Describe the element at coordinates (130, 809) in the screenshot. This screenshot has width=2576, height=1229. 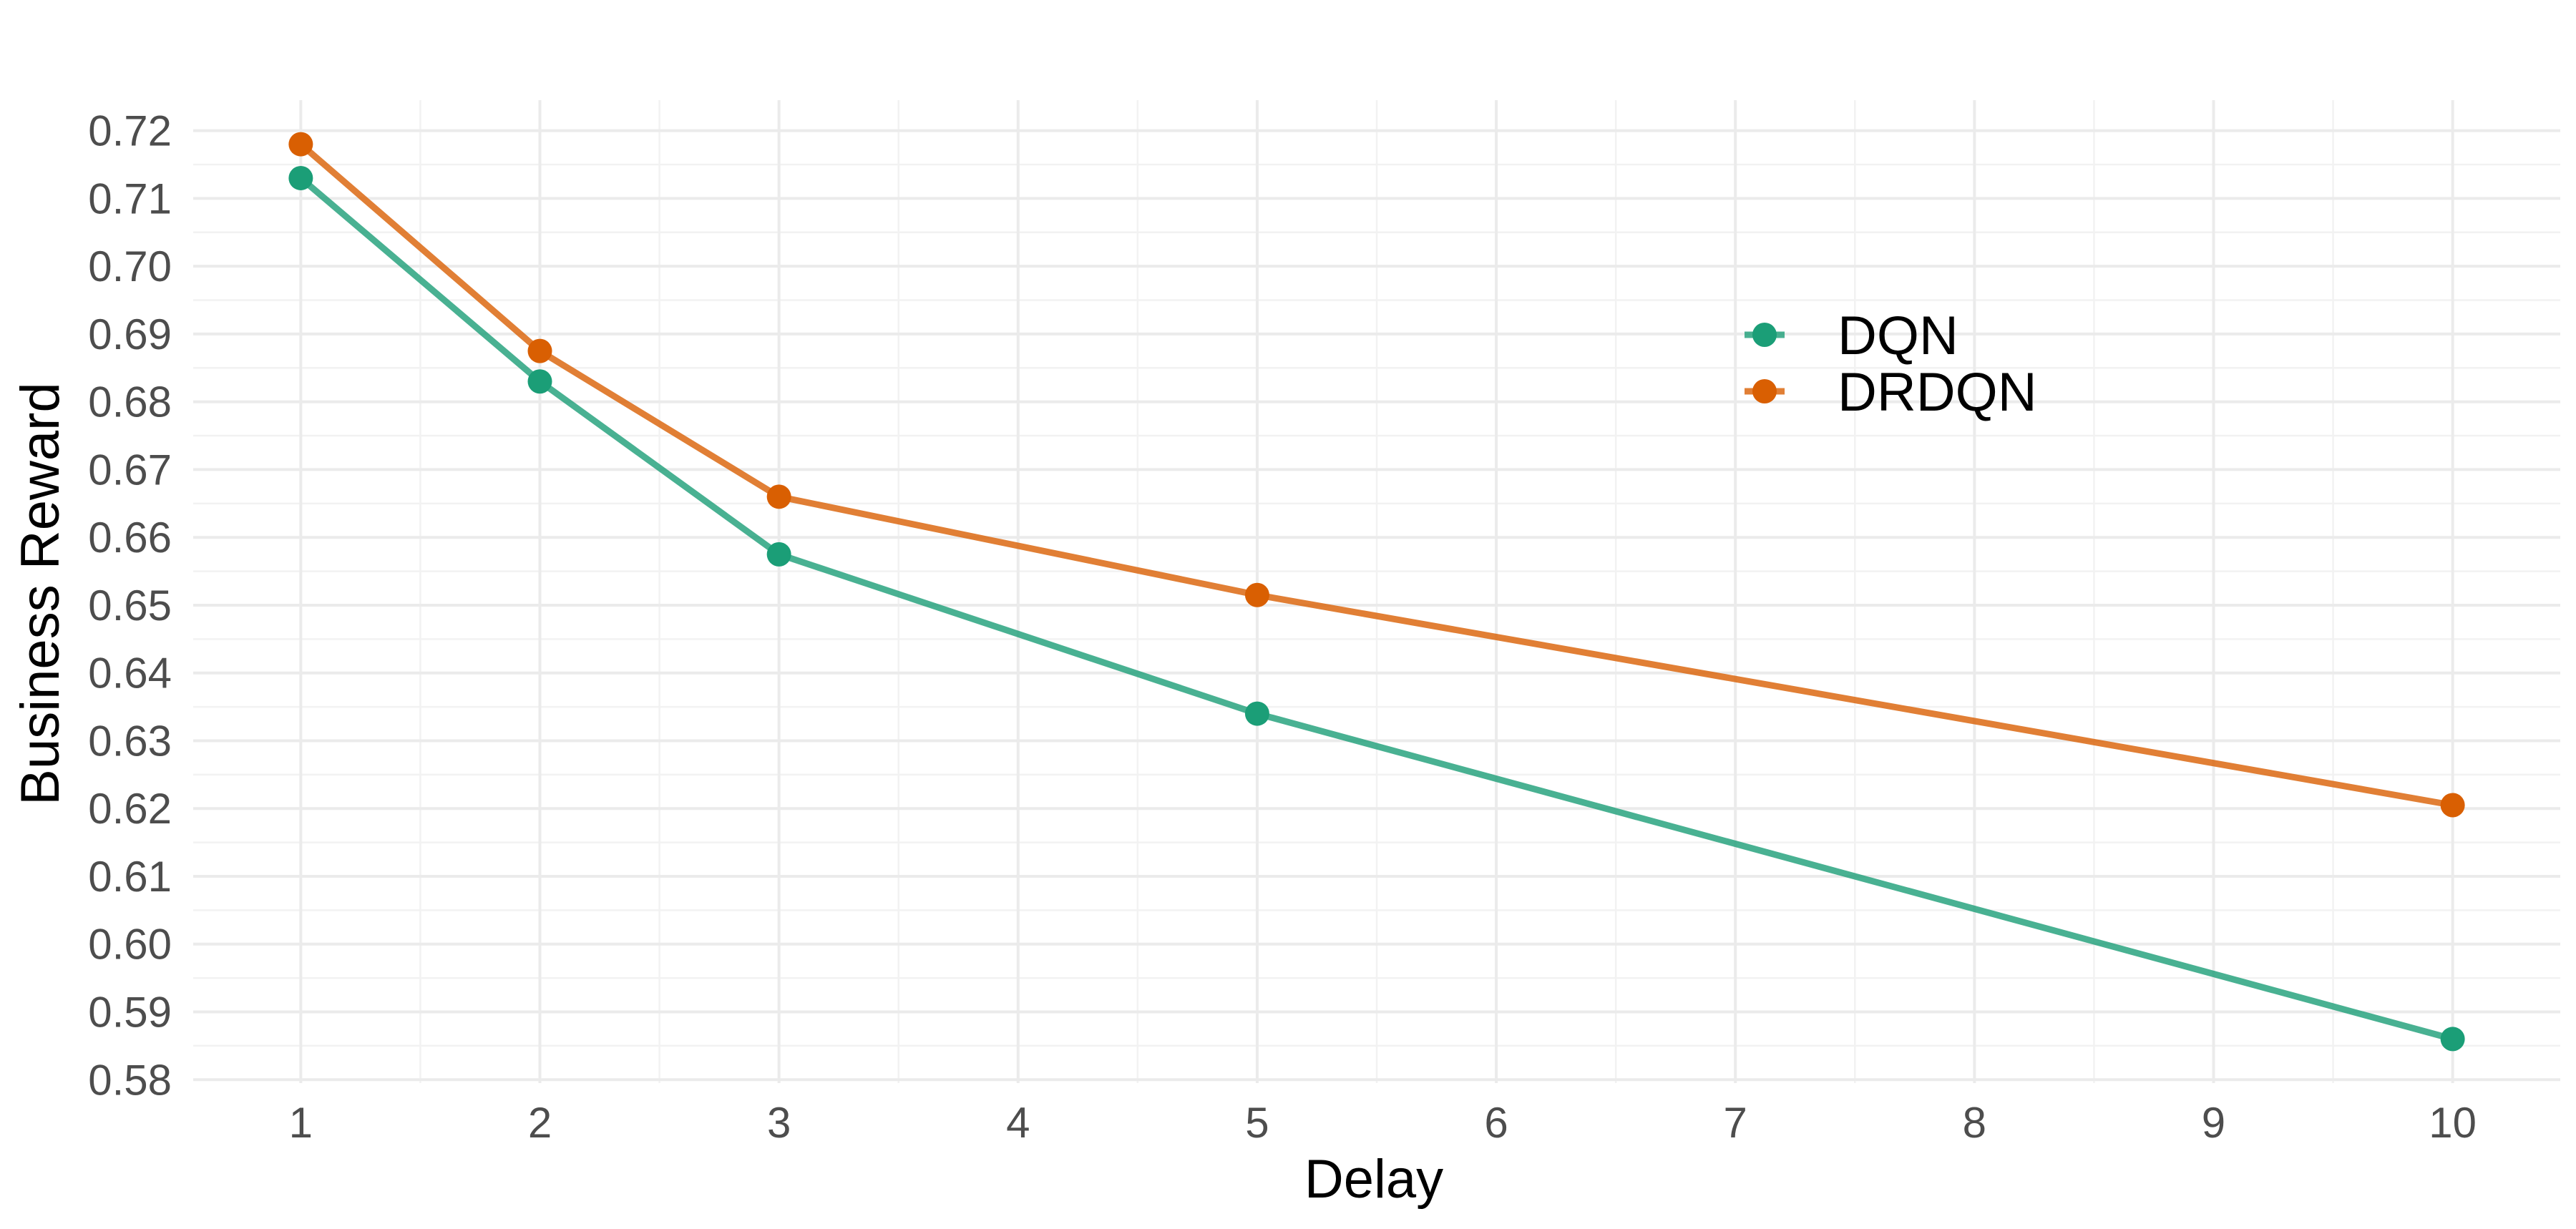
I see `y-tick-label: 0.62` at that location.